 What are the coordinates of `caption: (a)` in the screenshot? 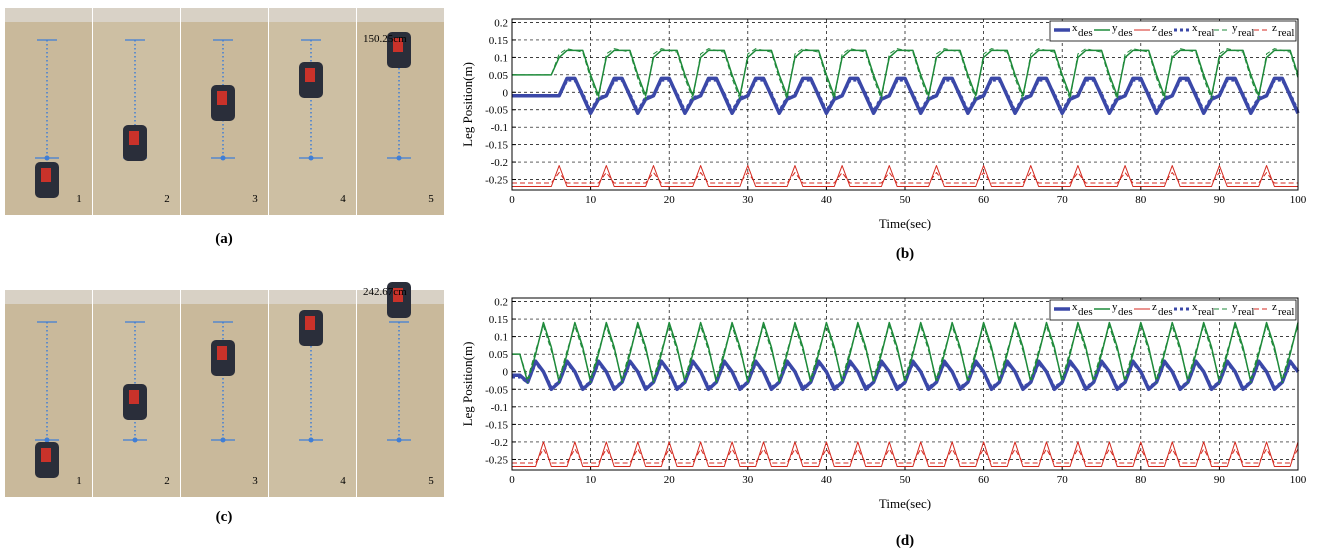 It's located at (224, 239).